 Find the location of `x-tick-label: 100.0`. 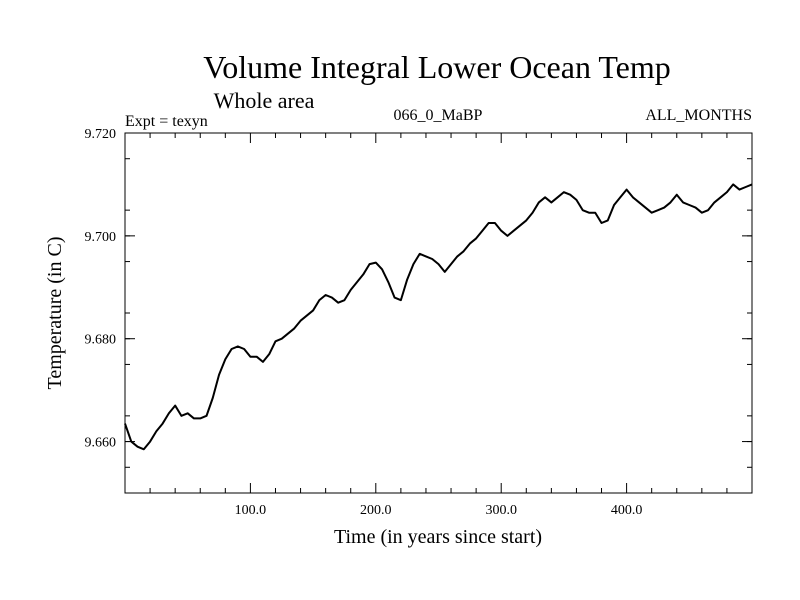

x-tick-label: 100.0 is located at coordinates (251, 510).